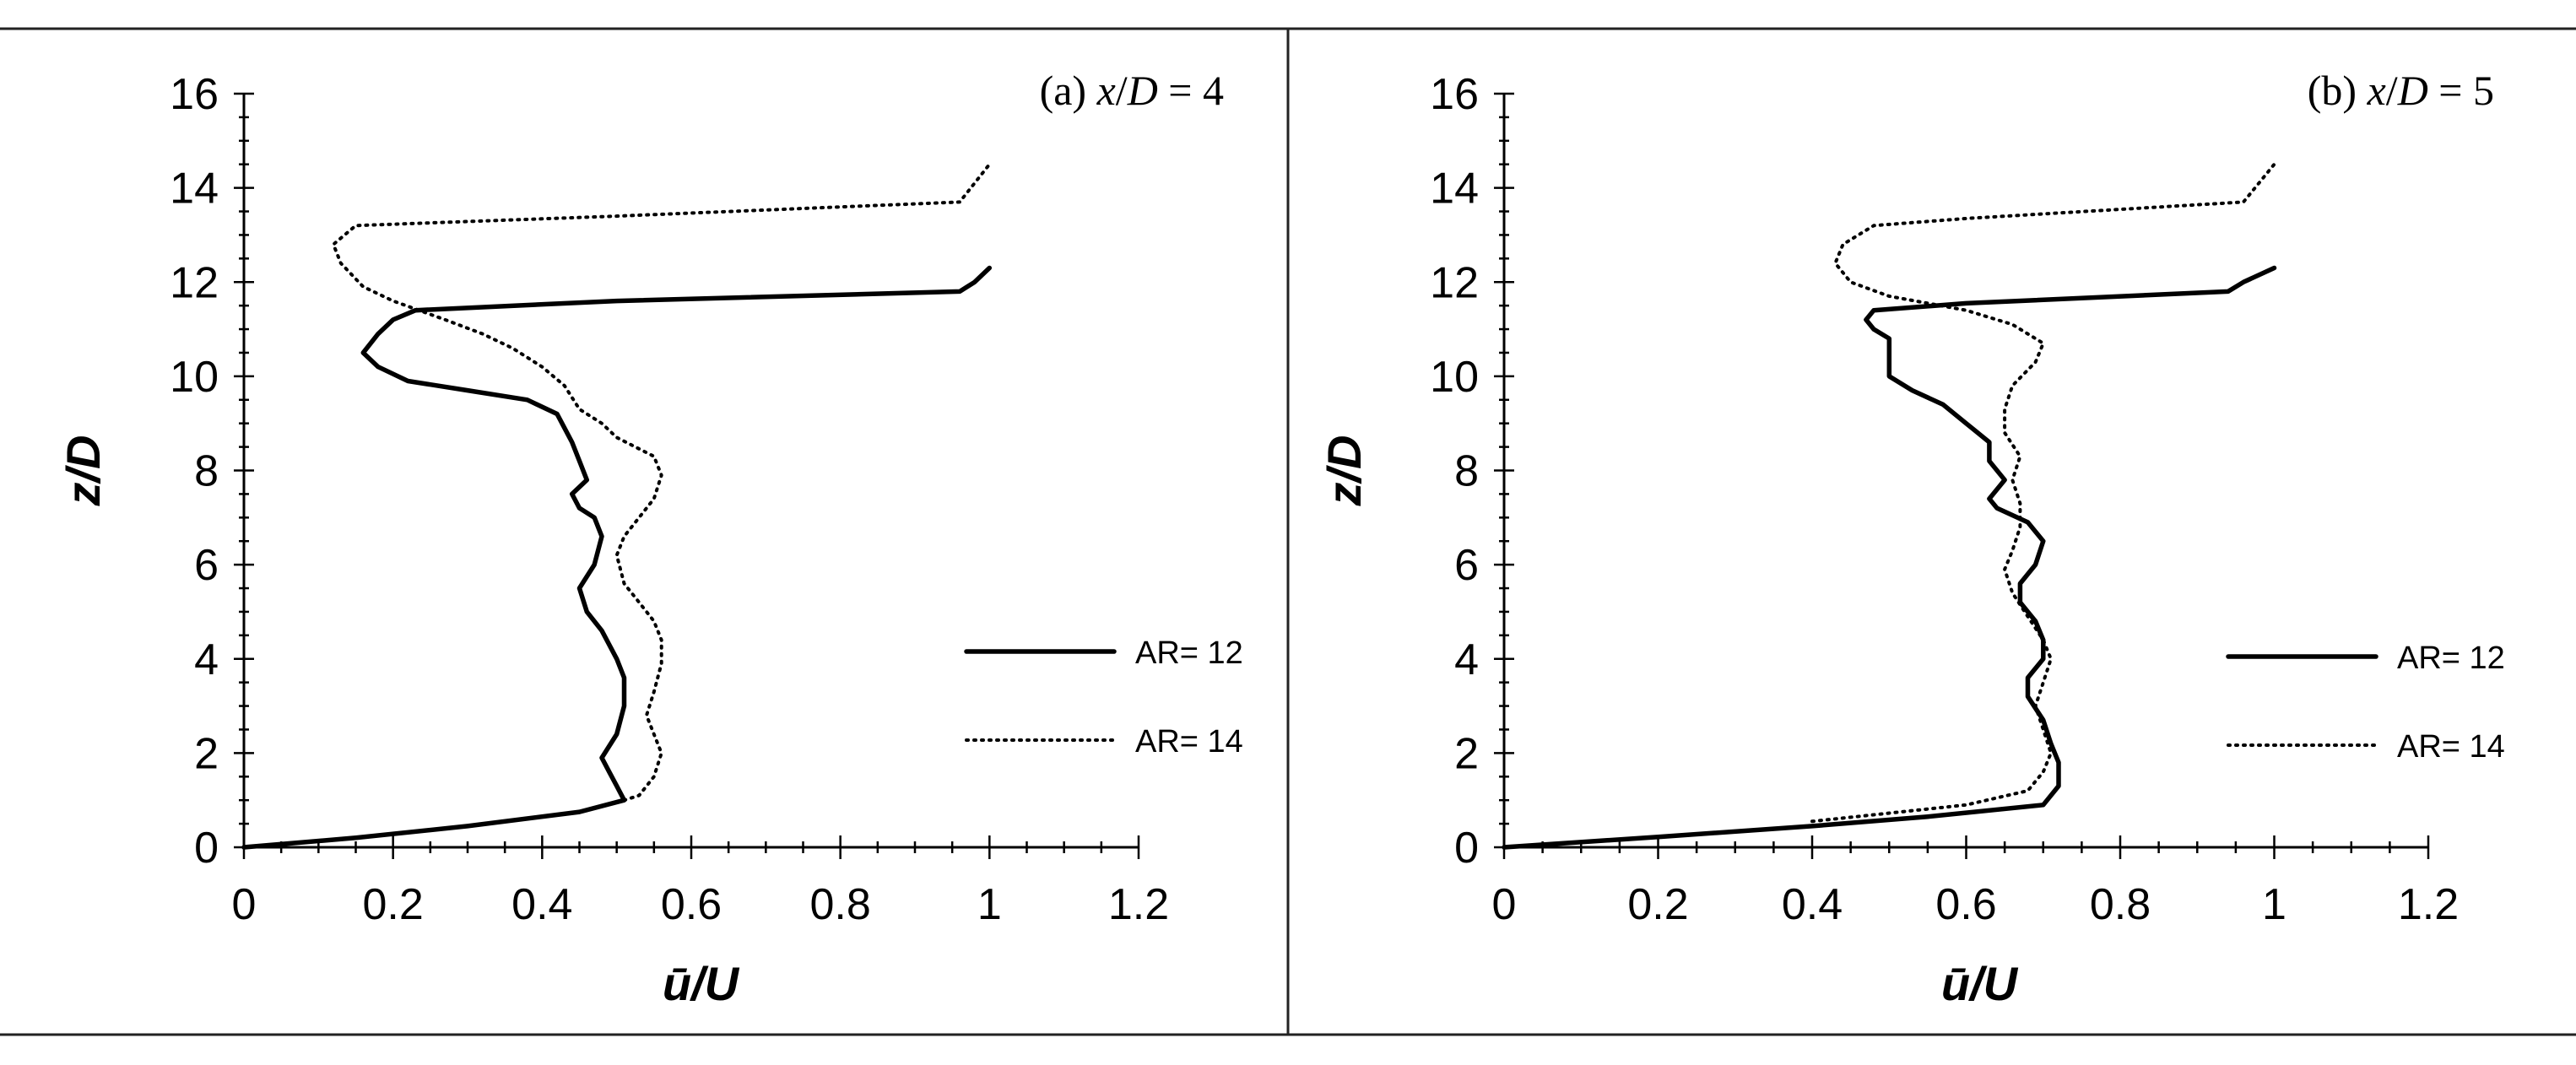 This screenshot has height=1065, width=2576. I want to click on title-suffix: = 4, so click(1191, 91).